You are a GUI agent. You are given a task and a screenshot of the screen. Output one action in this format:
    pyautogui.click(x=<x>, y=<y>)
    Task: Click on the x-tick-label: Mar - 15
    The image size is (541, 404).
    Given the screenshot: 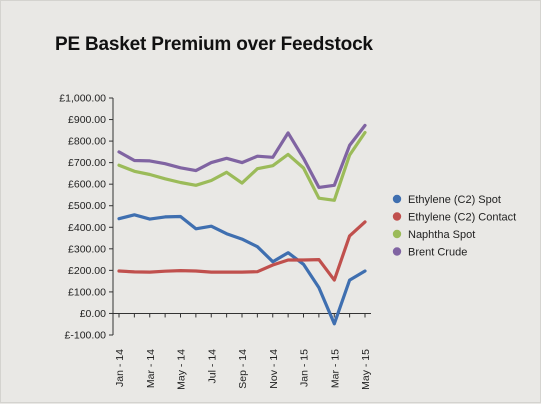 What is the action you would take?
    pyautogui.click(x=335, y=368)
    